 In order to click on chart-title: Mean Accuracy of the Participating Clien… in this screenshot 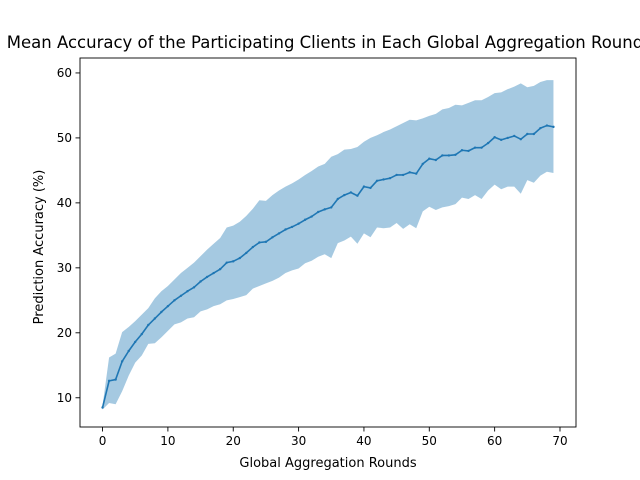, I will do `click(323, 42)`.